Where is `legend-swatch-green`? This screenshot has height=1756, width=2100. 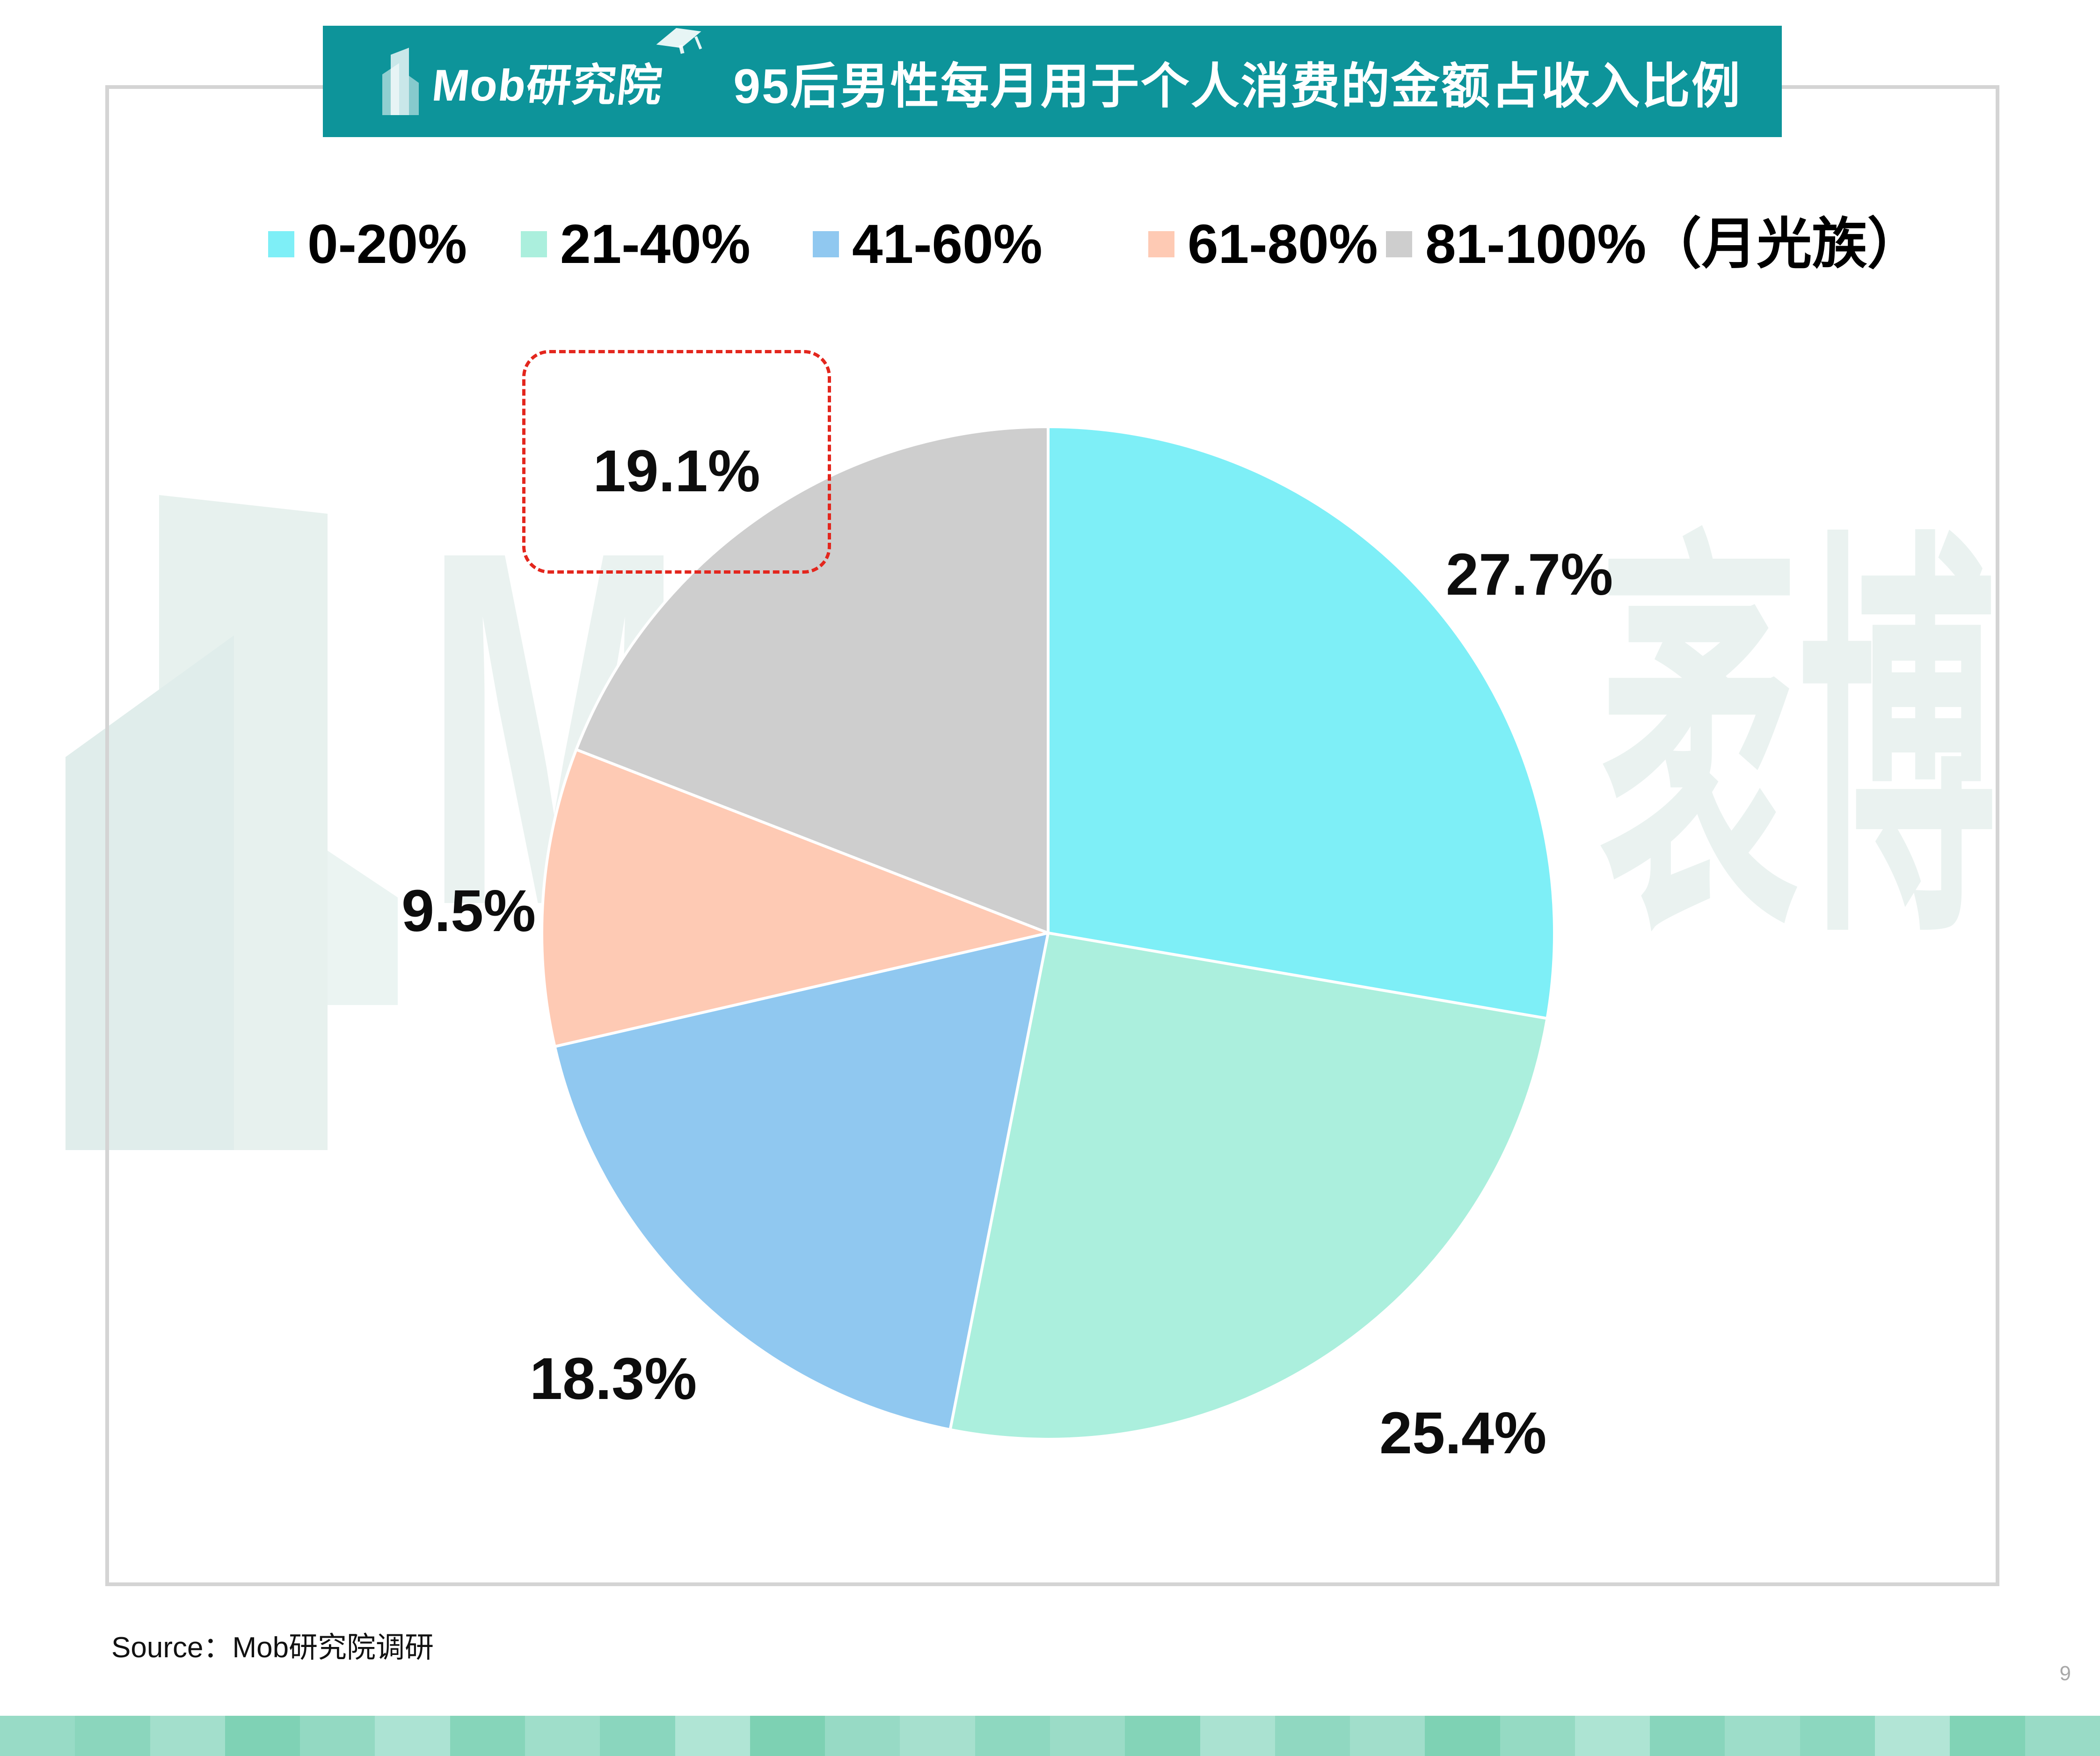
legend-swatch-green is located at coordinates (534, 244).